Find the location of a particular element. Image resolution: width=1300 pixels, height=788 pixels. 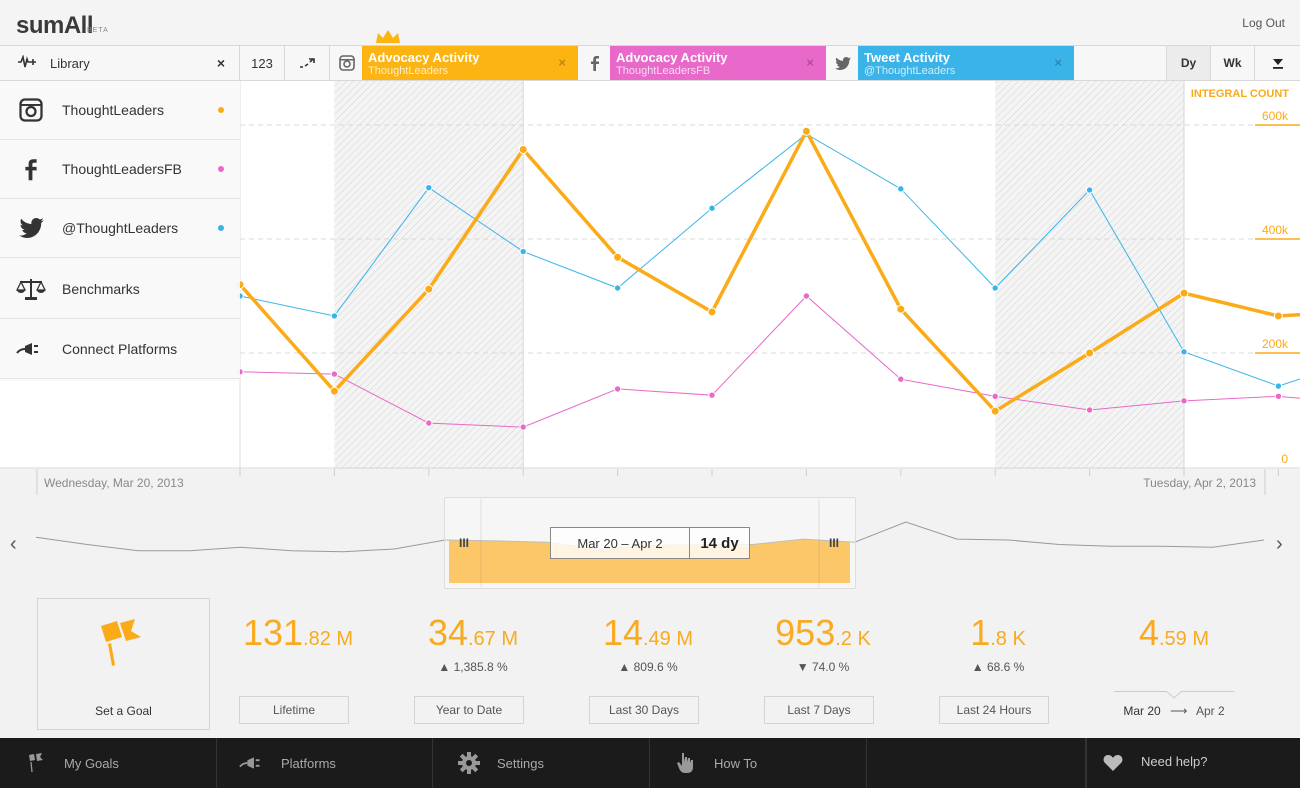

download-button is located at coordinates (1277, 63).